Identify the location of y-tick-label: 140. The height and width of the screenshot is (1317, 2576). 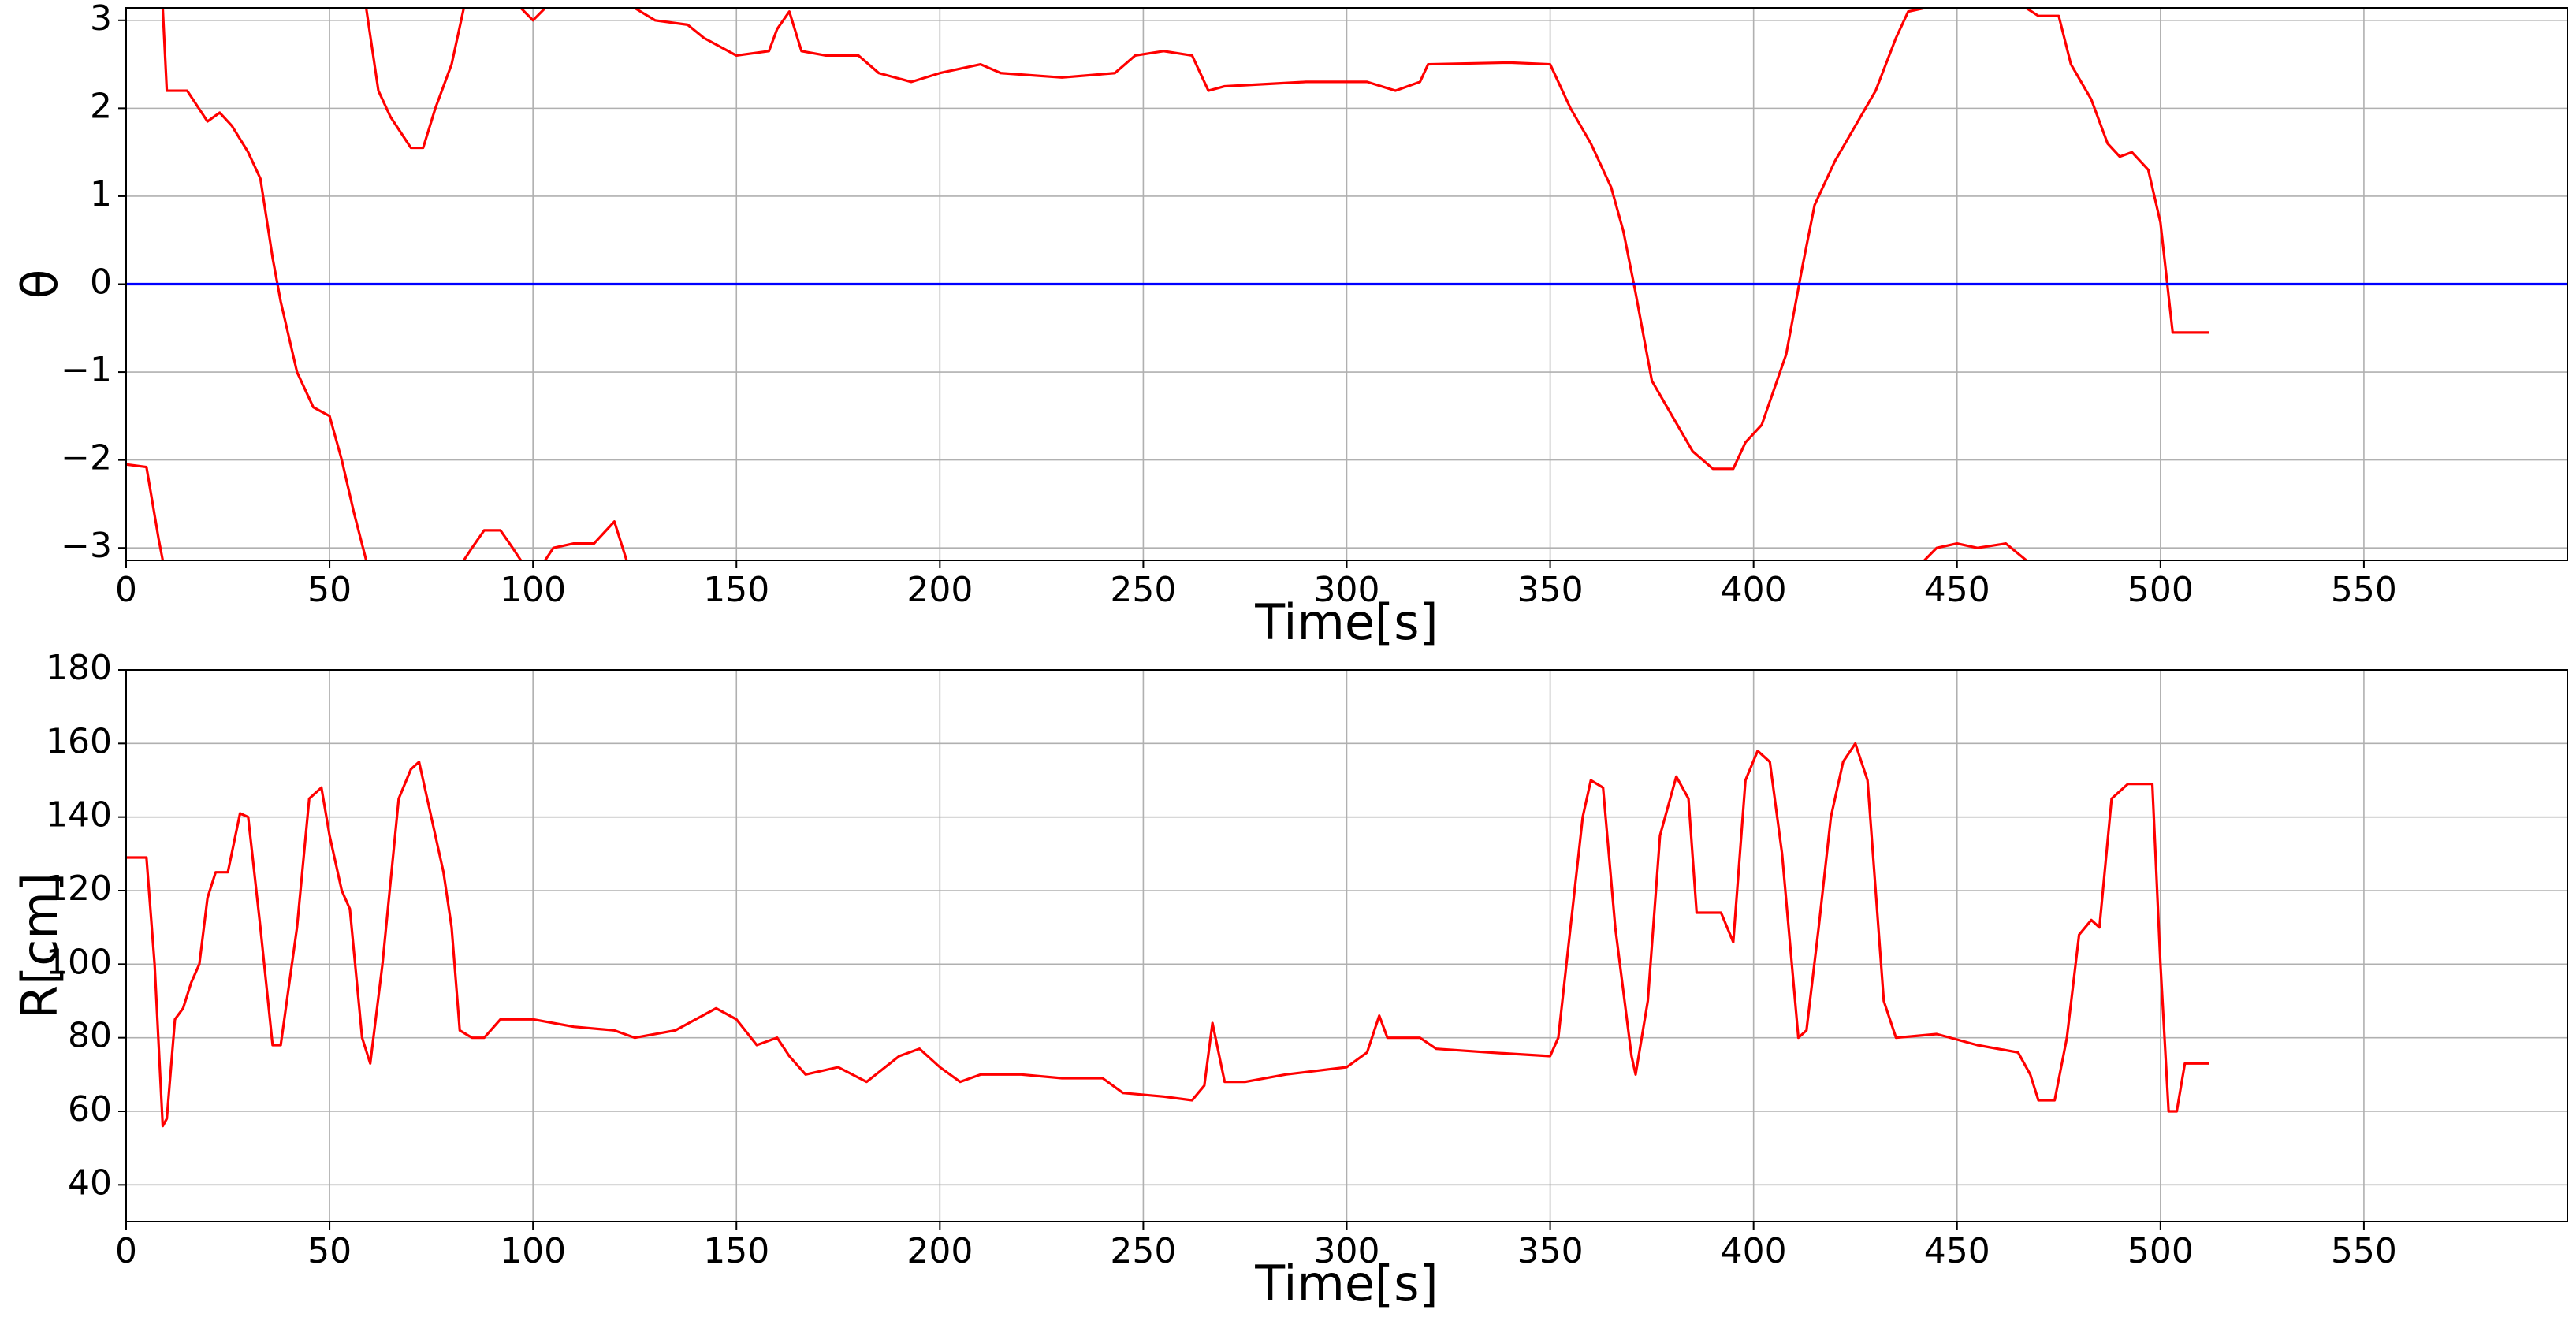
(79, 815).